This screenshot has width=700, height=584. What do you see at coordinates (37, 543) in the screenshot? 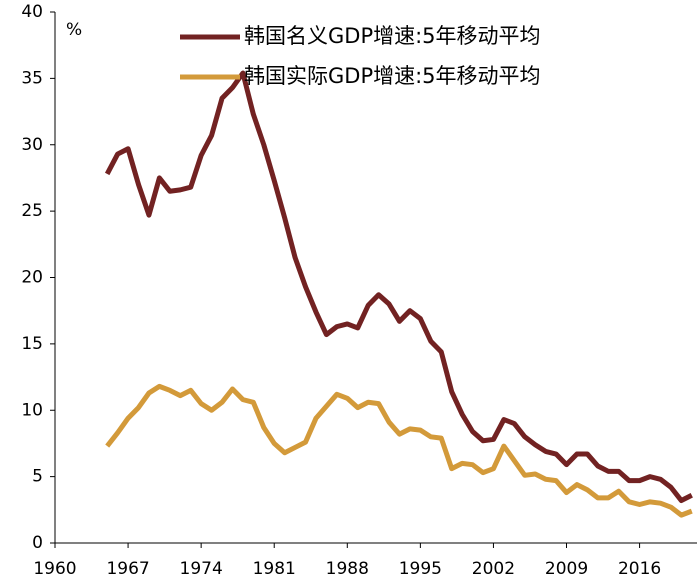
I see `y-tick-label: 0` at bounding box center [37, 543].